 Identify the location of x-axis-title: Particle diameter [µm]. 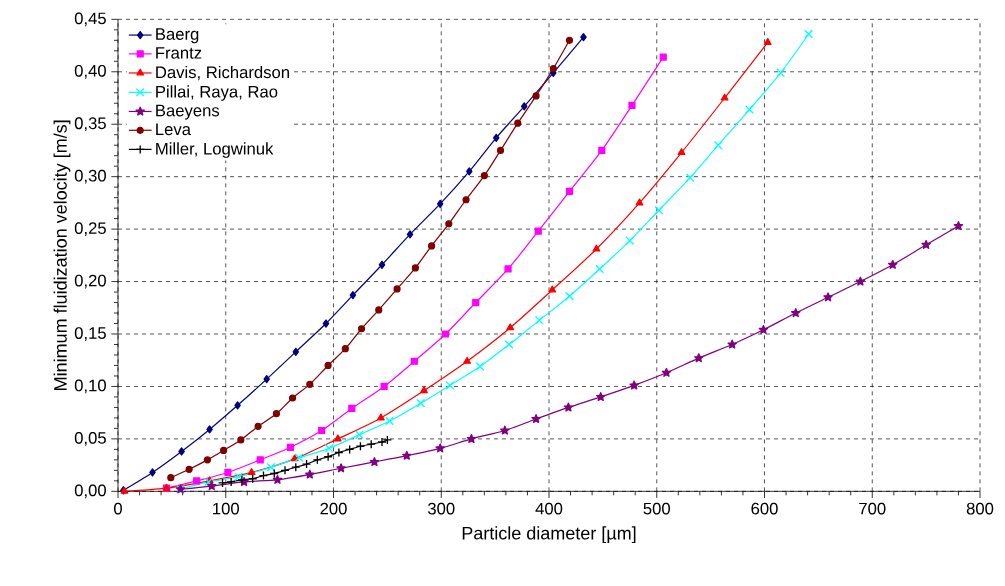
(549, 535).